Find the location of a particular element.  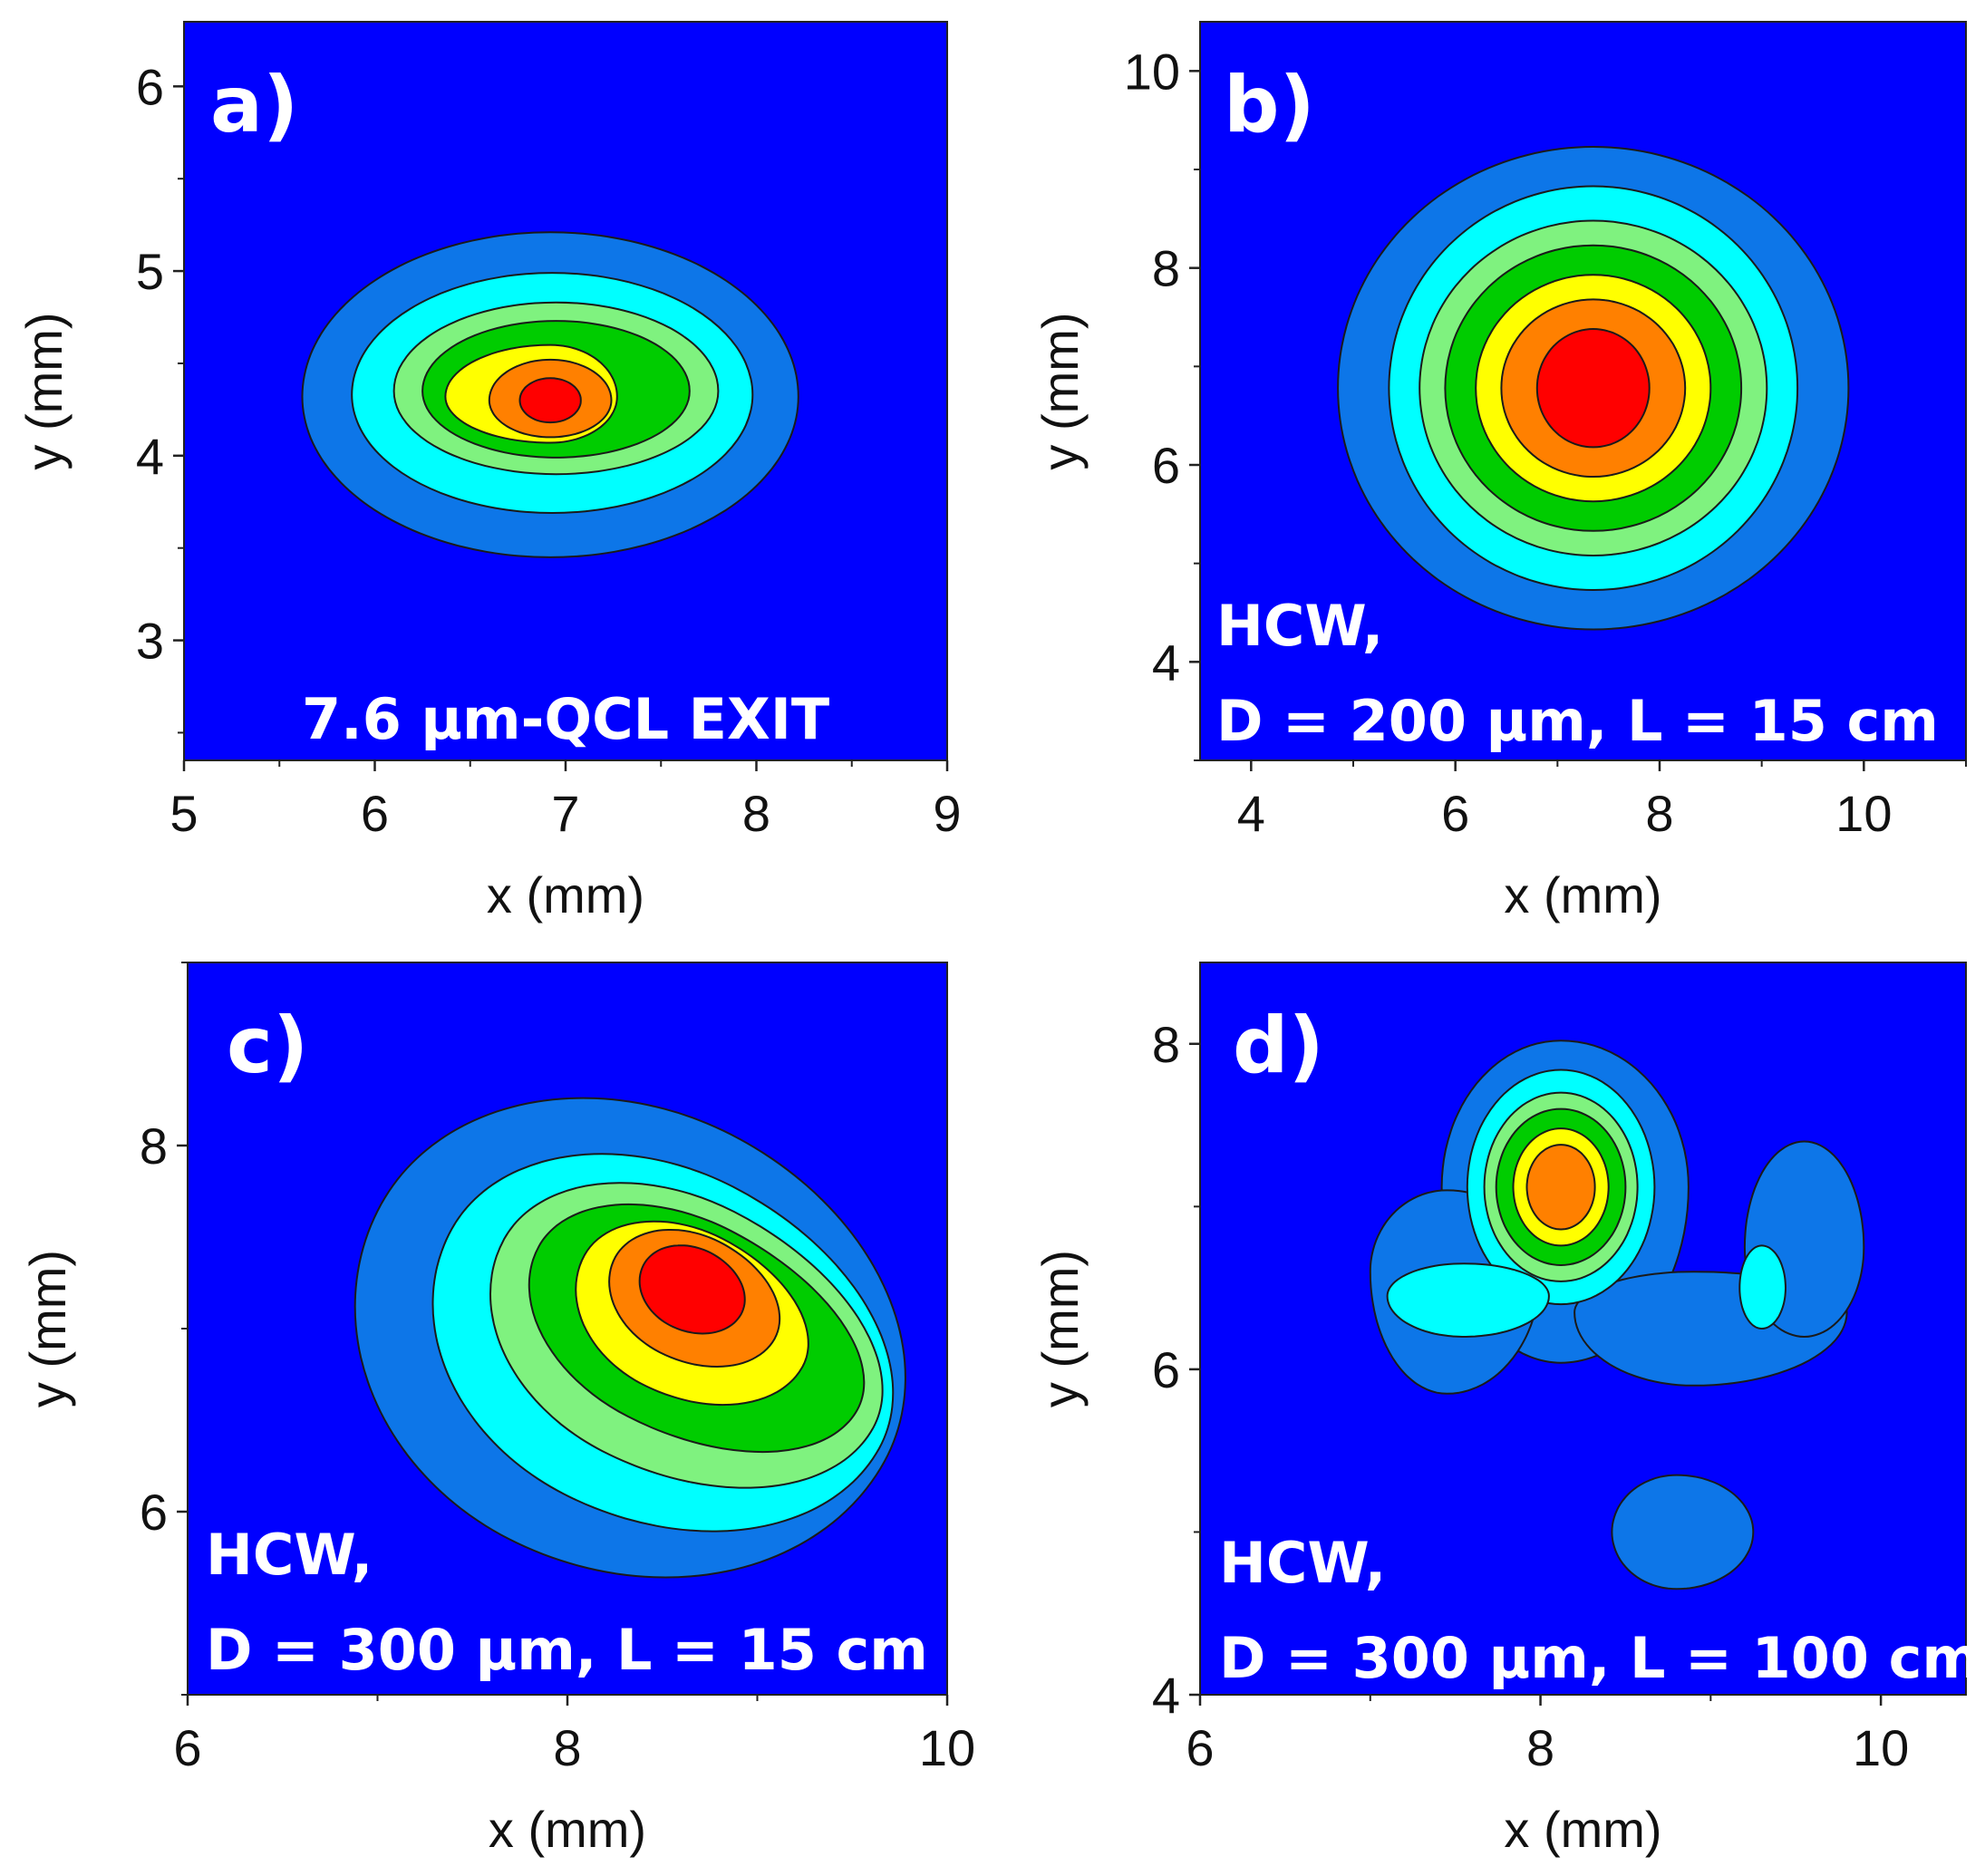

annotation-c-line2: D = 300 μm, L = 15 cm is located at coordinates (567, 1650).